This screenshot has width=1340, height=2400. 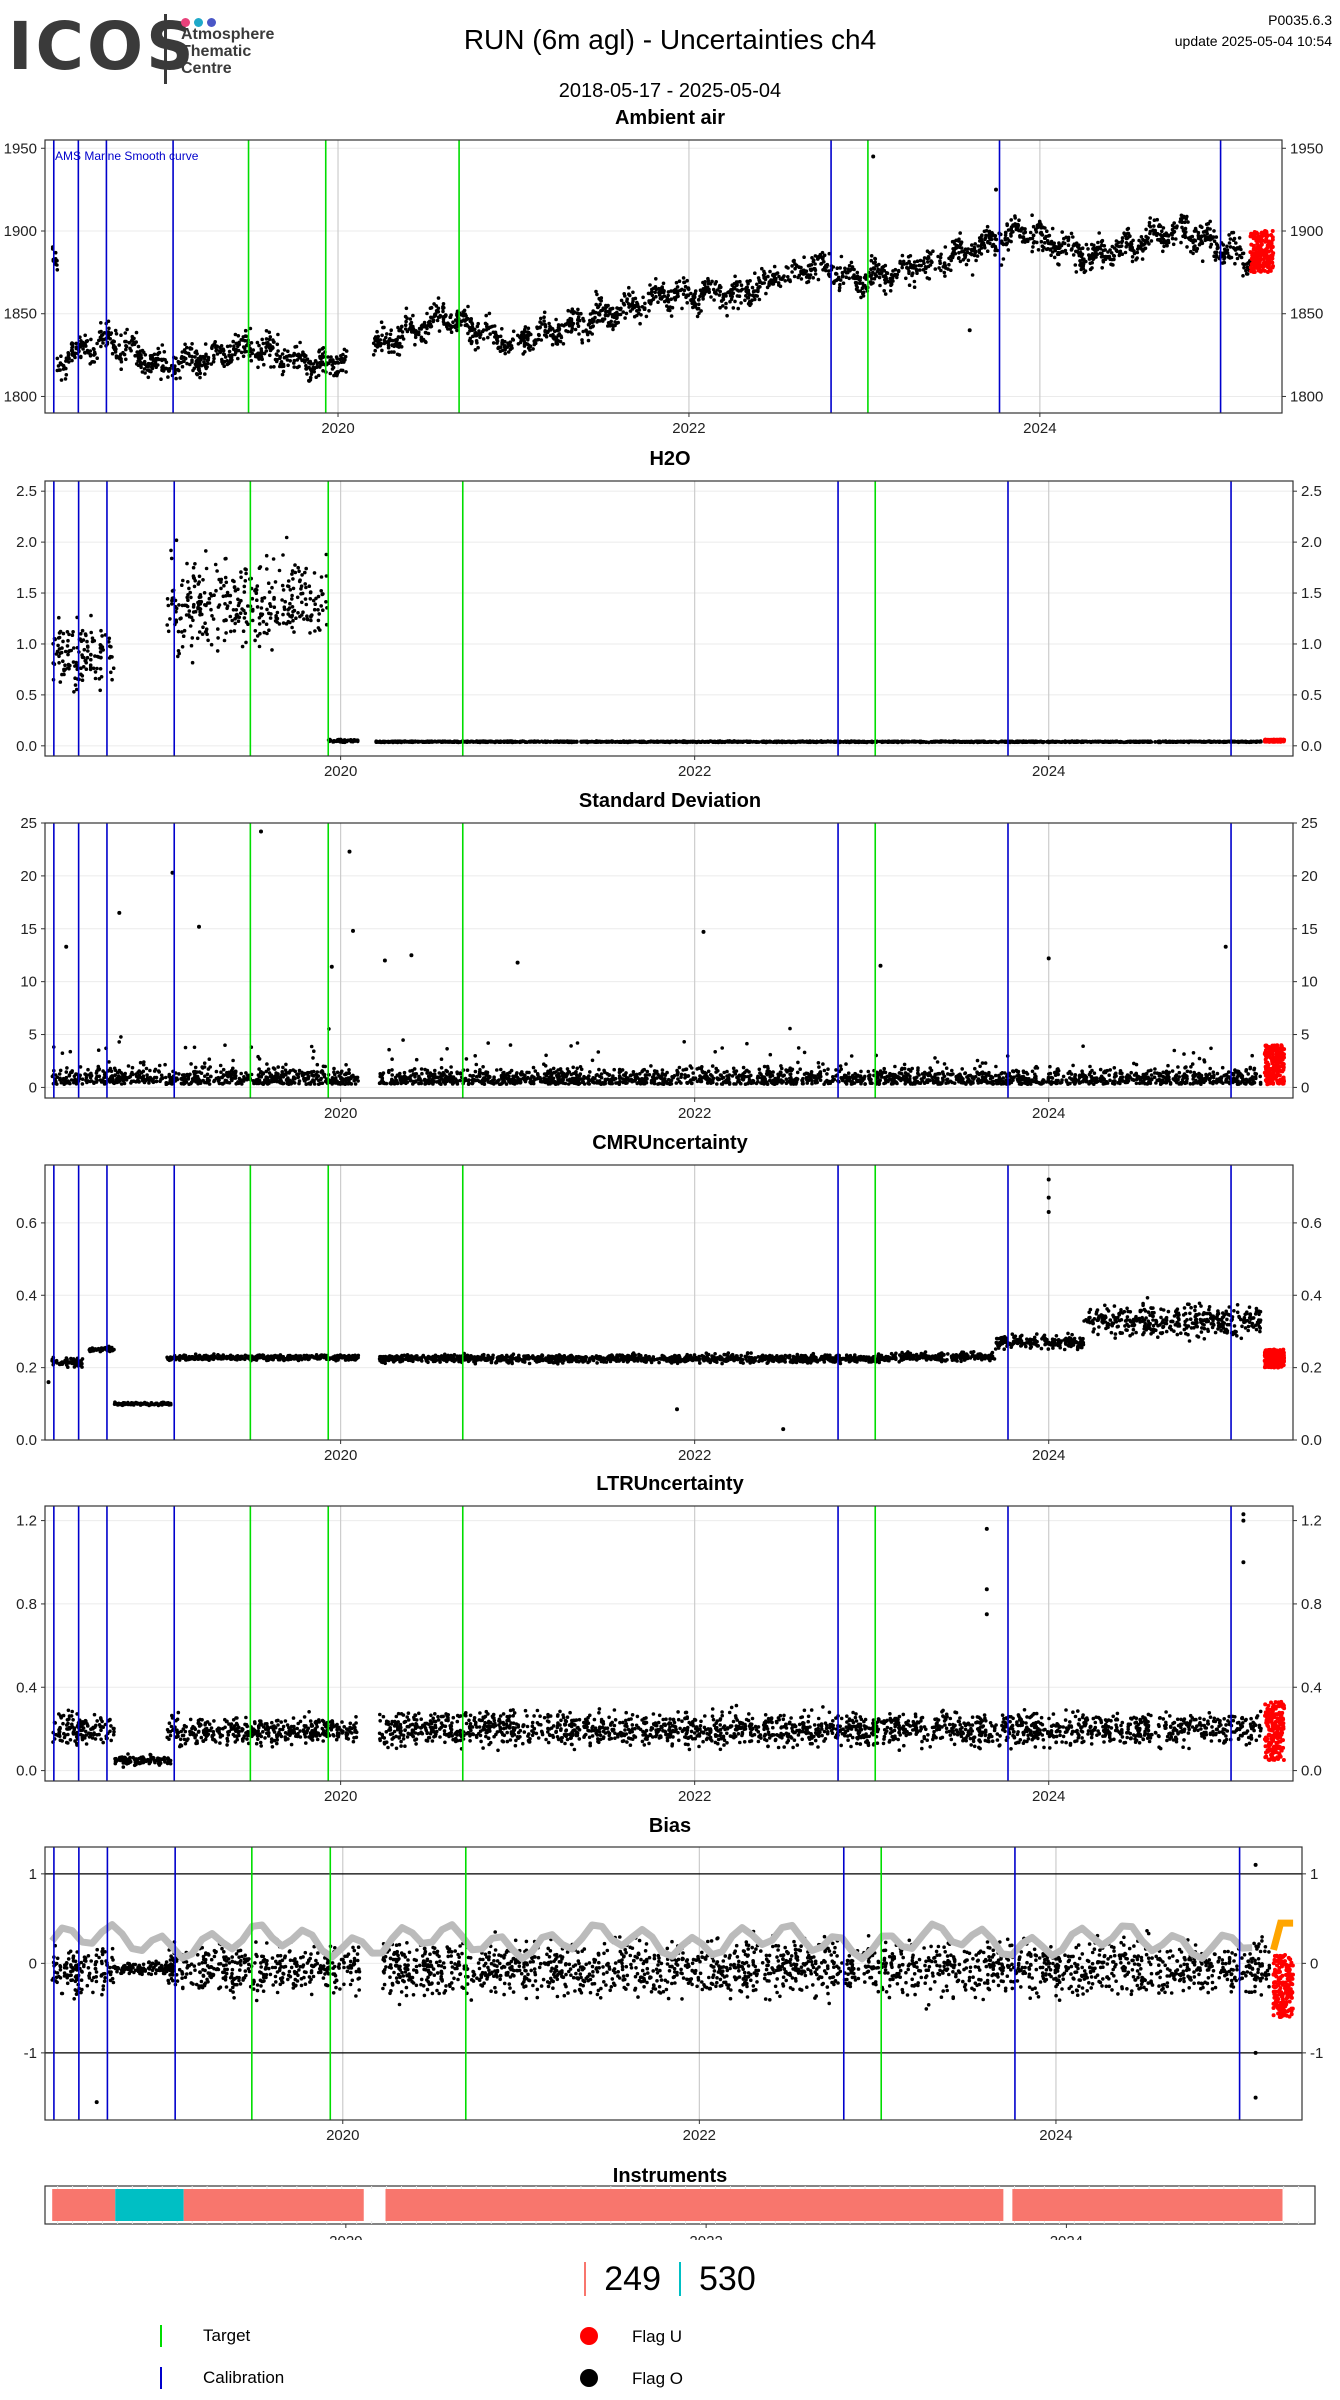 What do you see at coordinates (227, 51) in the screenshot?
I see `logo-subtitle: Atmosphere Thematic Centre` at bounding box center [227, 51].